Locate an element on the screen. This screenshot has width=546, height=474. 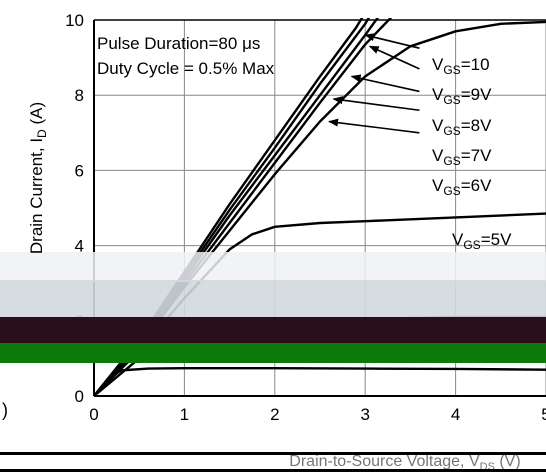
y-tick-label-0: 0 is located at coordinates (79, 396).